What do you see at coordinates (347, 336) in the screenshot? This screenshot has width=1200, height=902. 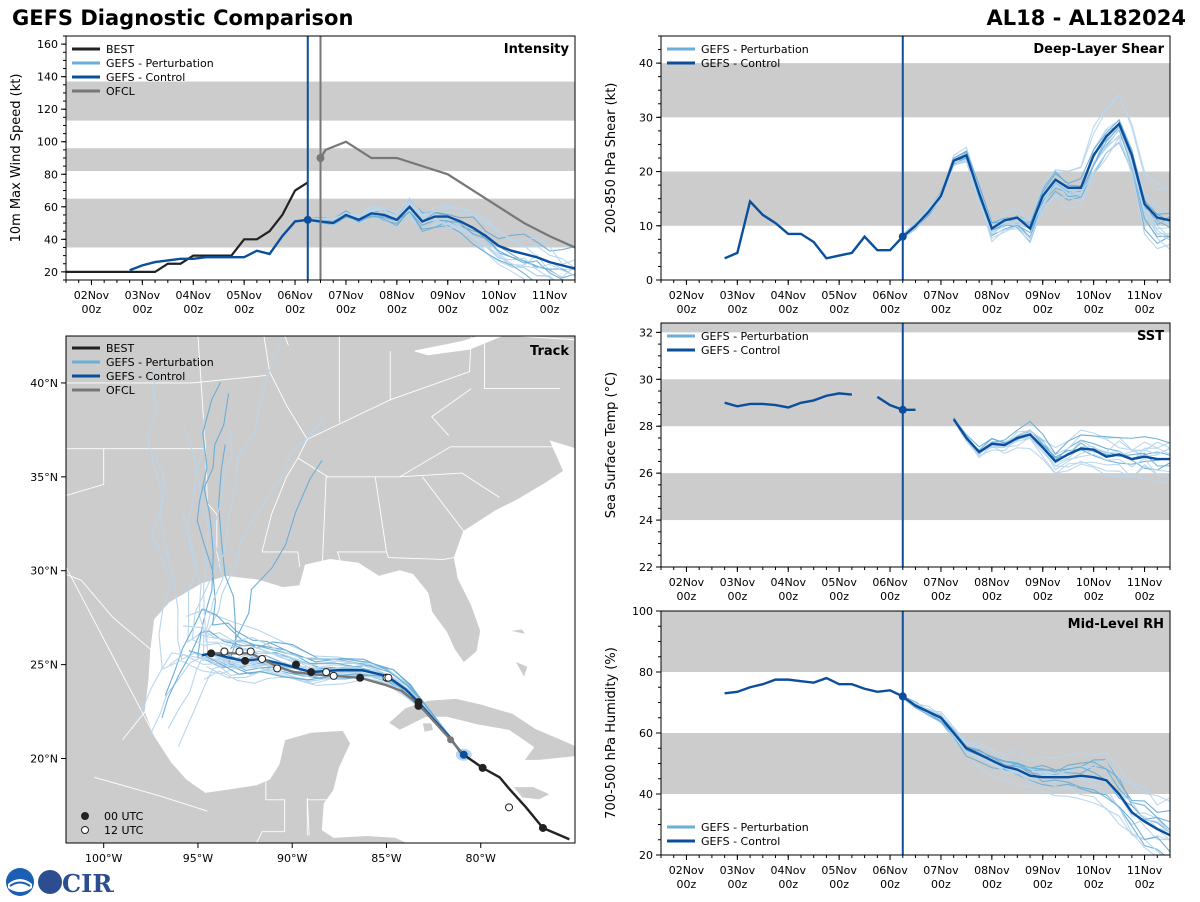 I see `lake-michigan` at bounding box center [347, 336].